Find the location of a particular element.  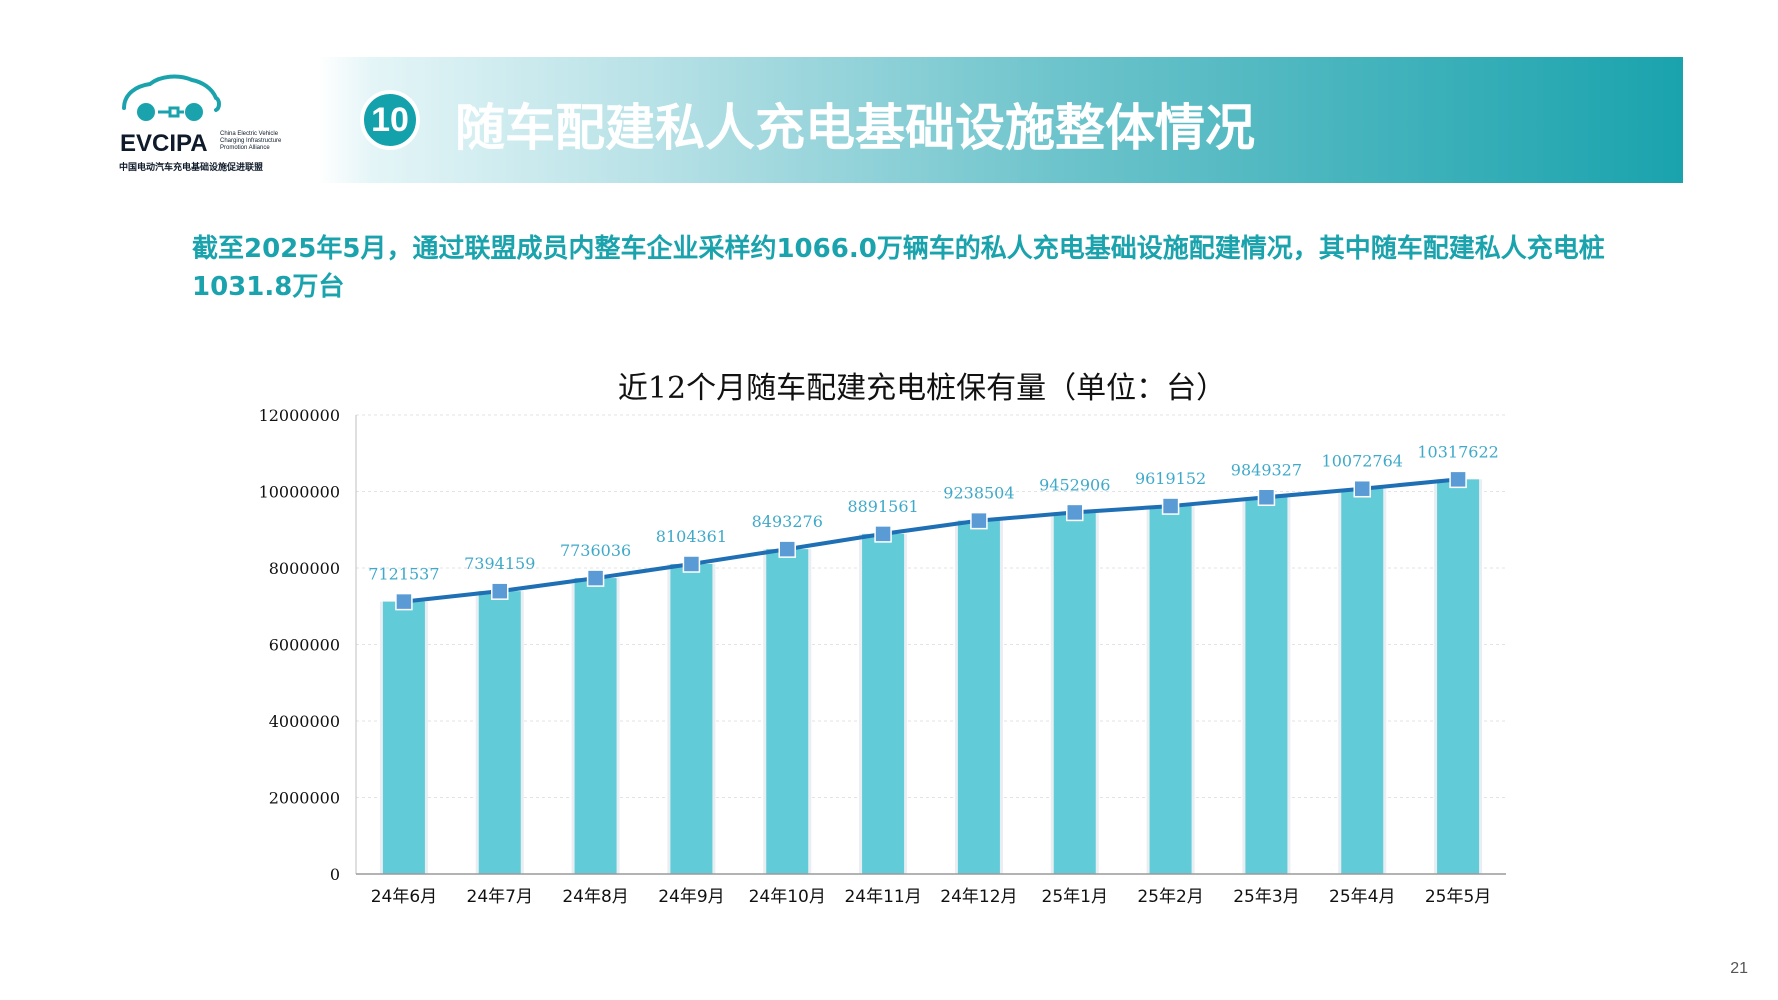

x-tick-label: 24年8月 is located at coordinates (595, 897).